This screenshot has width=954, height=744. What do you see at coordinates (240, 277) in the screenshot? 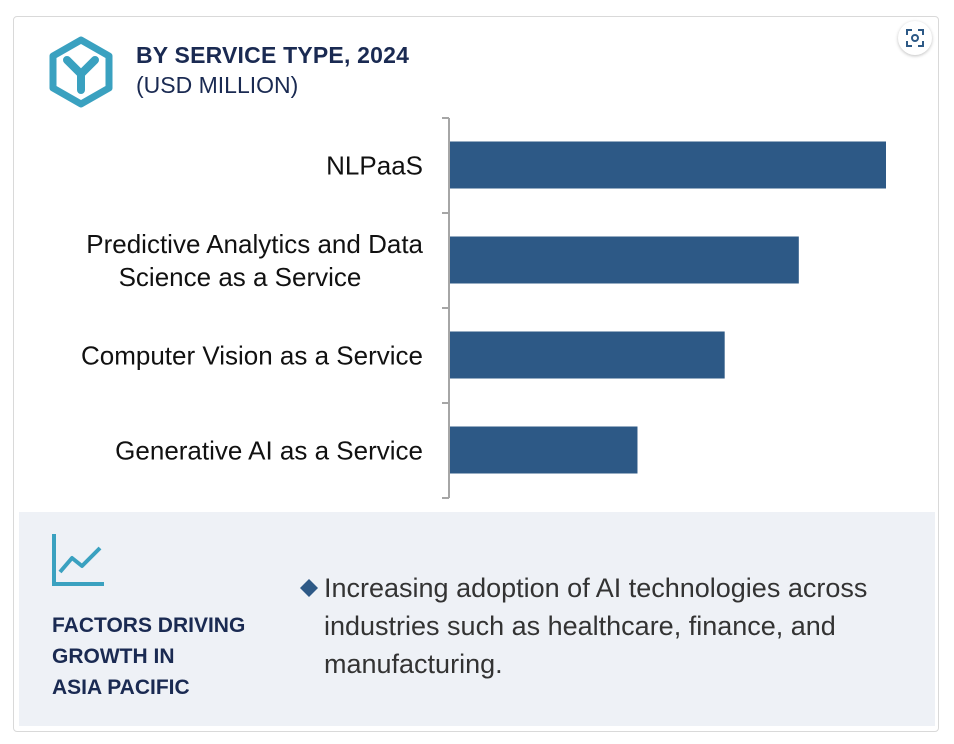
I see `category-label: Science as a Service` at bounding box center [240, 277].